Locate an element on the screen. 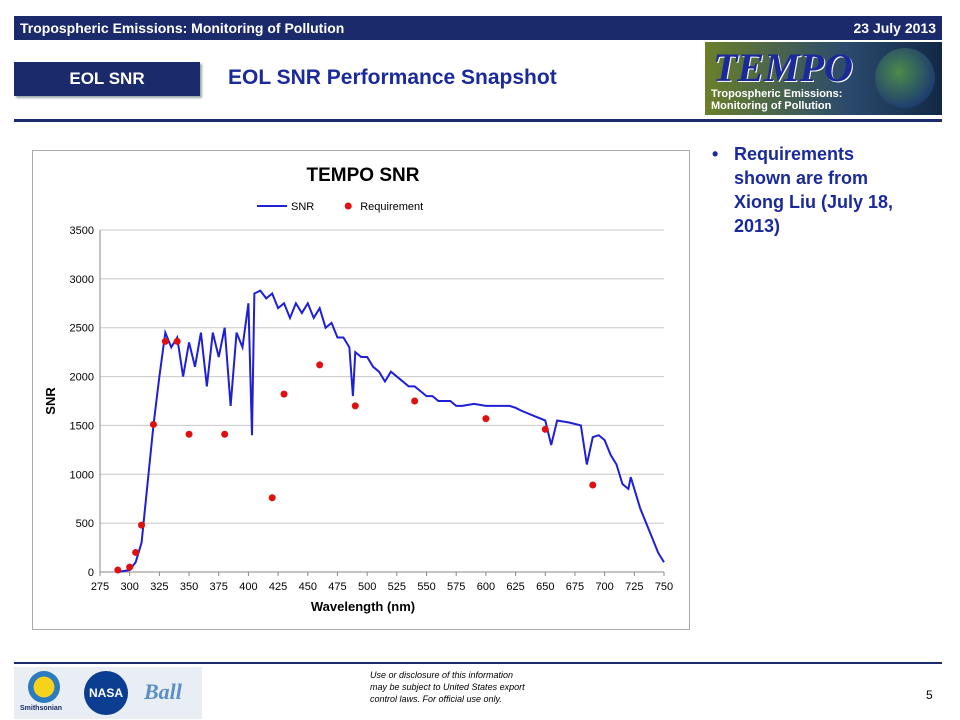 The width and height of the screenshot is (960, 720). footer-divider is located at coordinates (478, 663).